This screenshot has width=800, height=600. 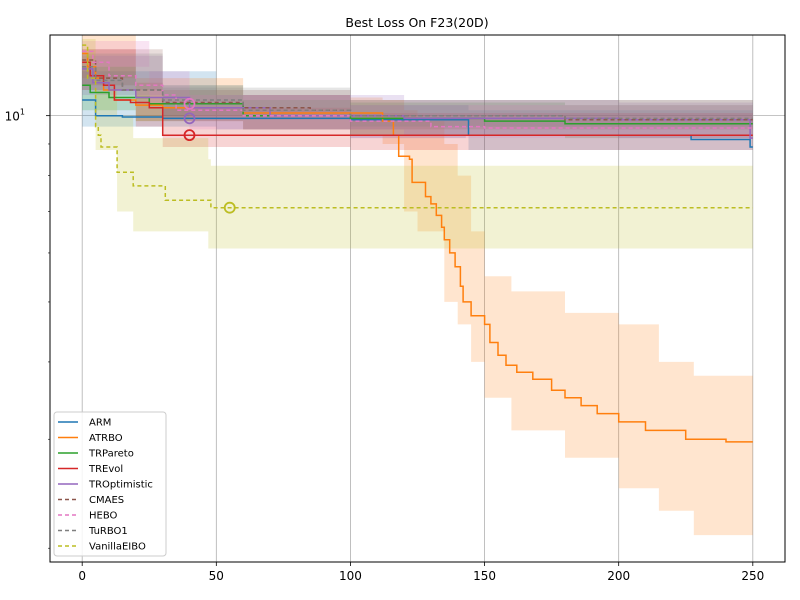 I want to click on x-tick-label: 200, so click(x=618, y=576).